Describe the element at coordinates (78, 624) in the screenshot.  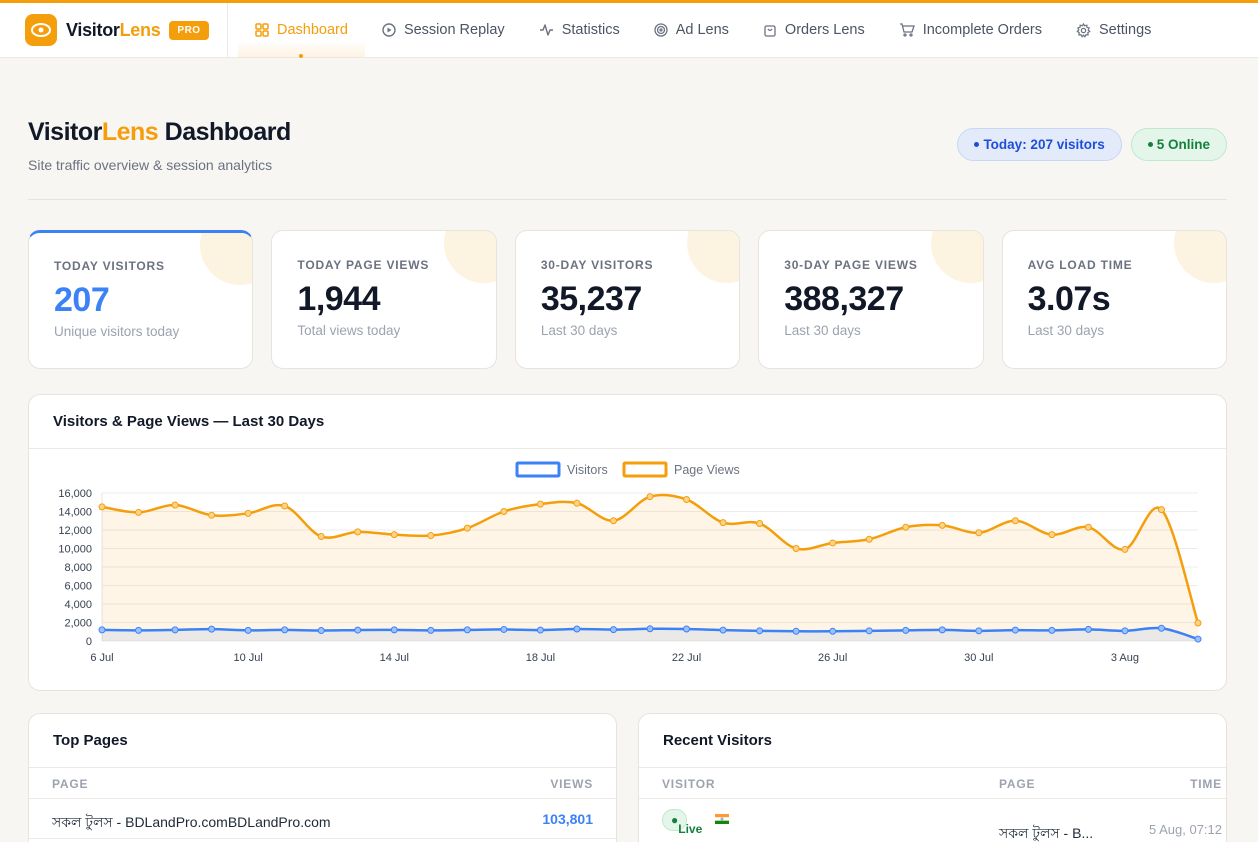
I see `y-tick-label: 2,000` at that location.